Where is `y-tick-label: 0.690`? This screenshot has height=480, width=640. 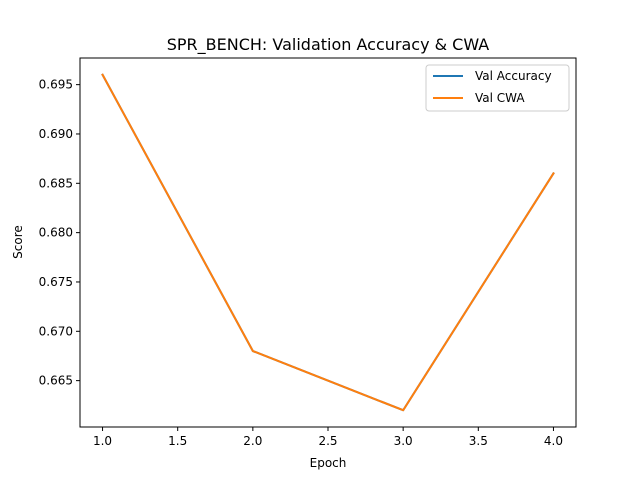 y-tick-label: 0.690 is located at coordinates (56, 134).